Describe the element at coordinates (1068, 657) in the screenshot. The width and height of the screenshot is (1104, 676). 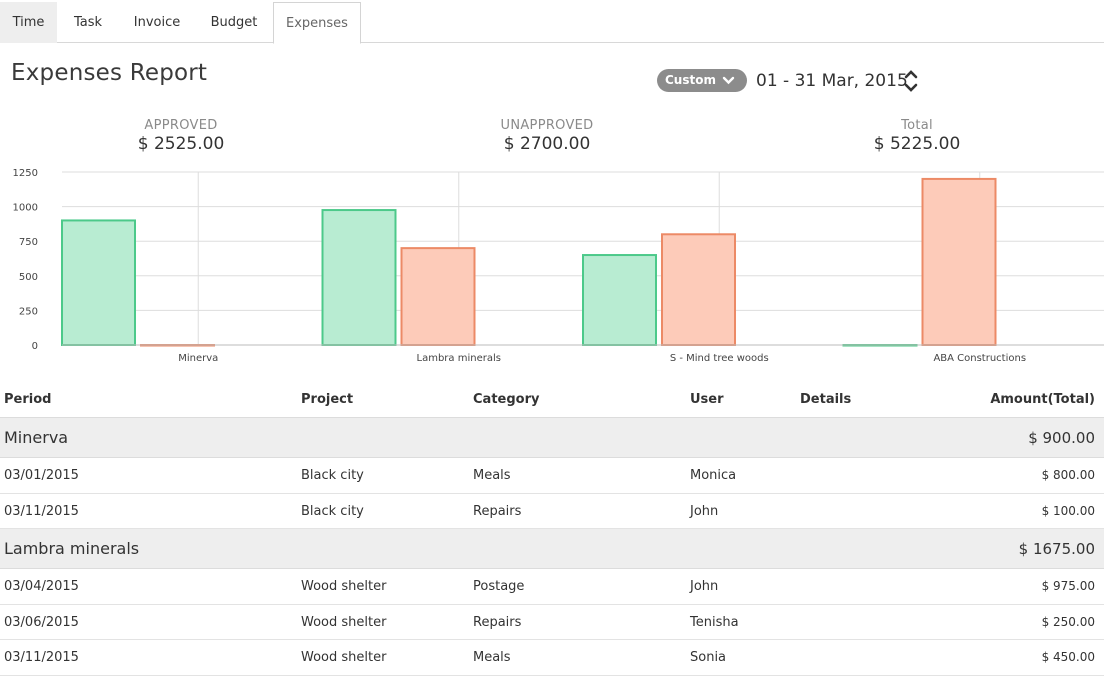
I see `cell-amount: $ 450.00` at that location.